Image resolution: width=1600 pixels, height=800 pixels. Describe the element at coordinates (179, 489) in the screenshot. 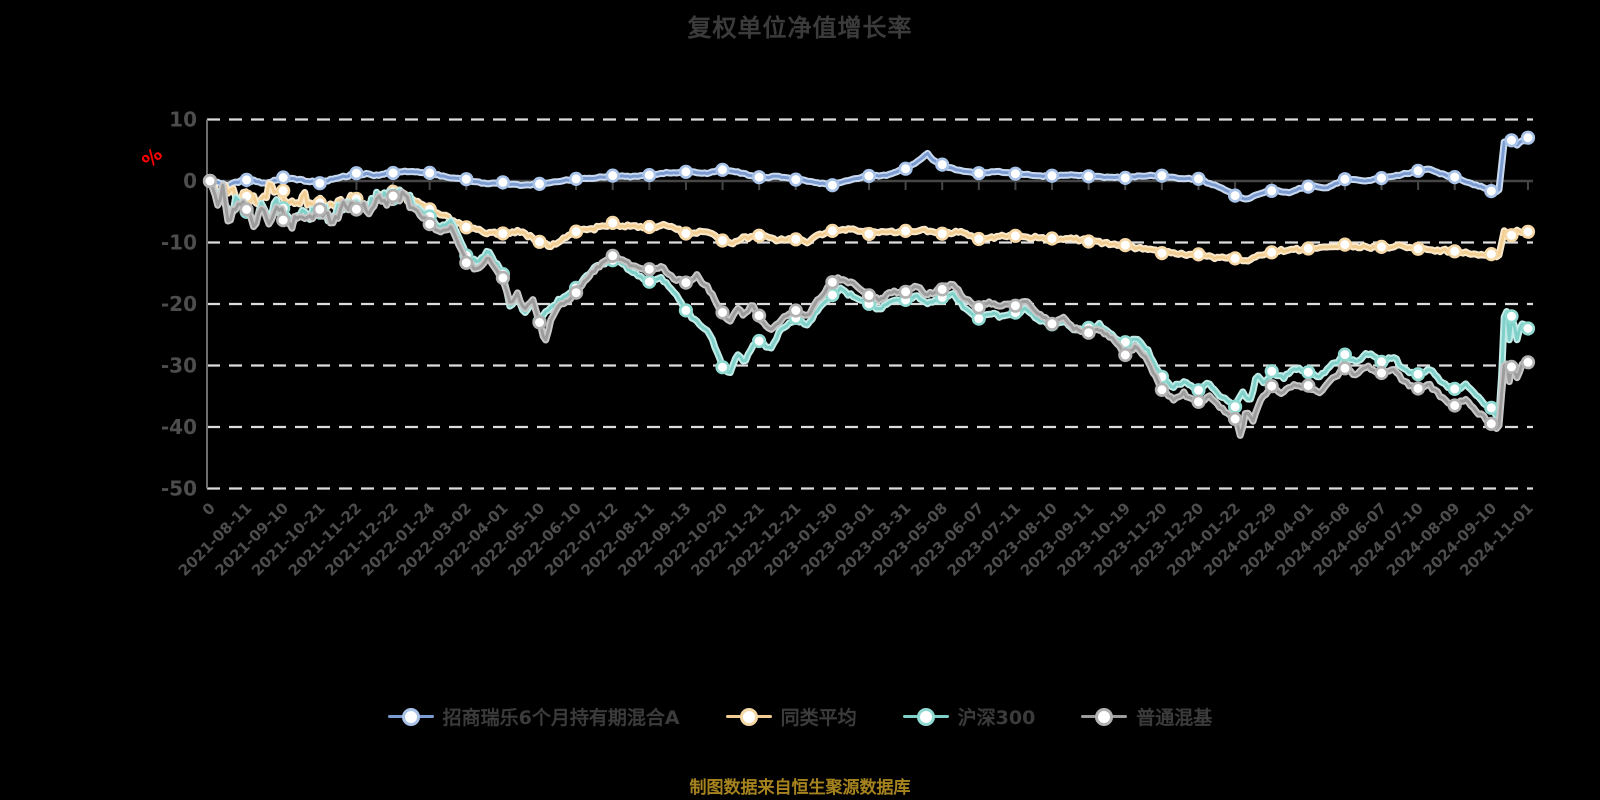

I see `svg-text: -50` at that location.